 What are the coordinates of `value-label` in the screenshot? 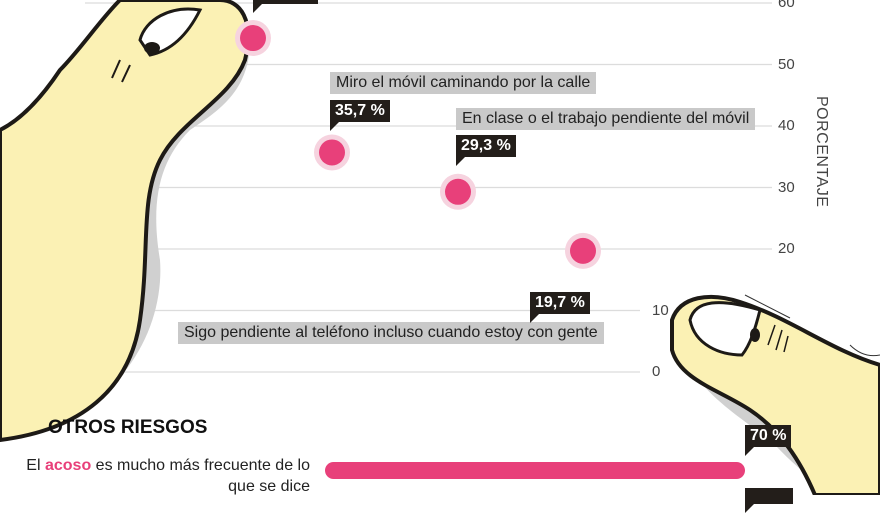 It's located at (285, 6).